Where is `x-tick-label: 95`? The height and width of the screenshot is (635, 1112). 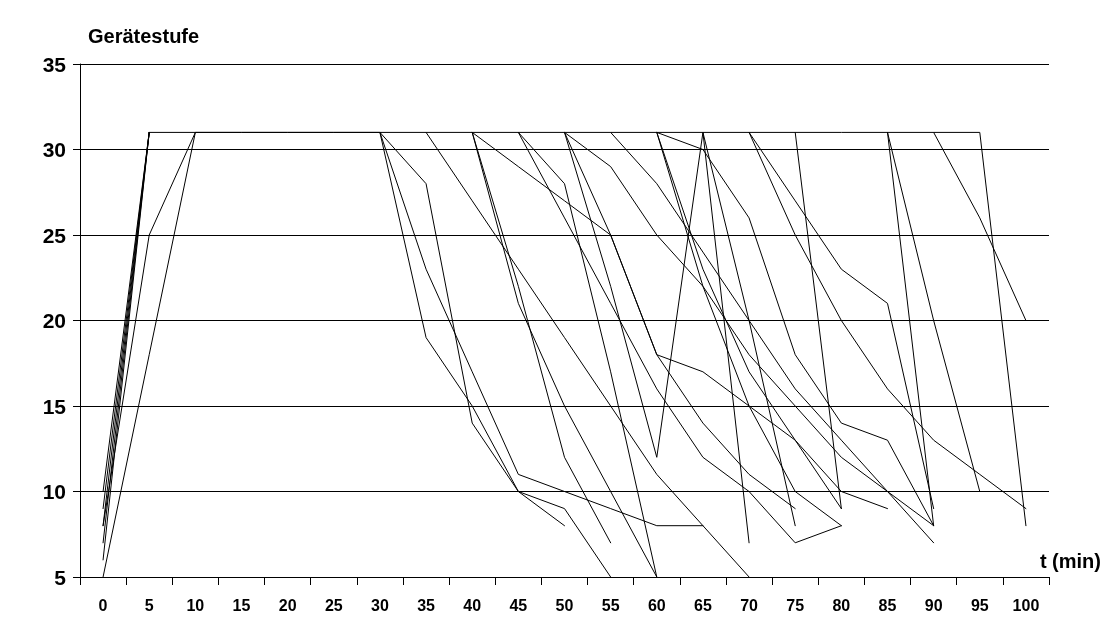 x-tick-label: 95 is located at coordinates (979, 605).